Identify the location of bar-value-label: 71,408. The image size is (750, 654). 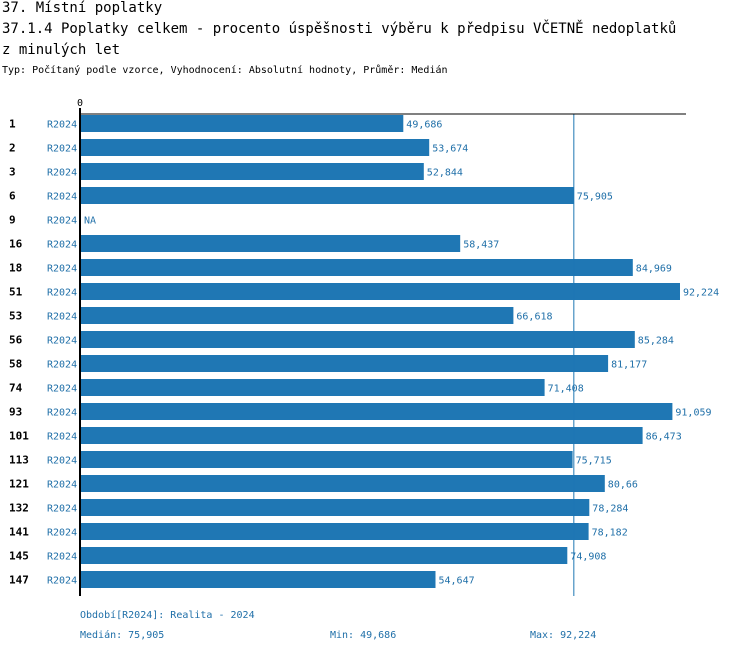
(566, 389).